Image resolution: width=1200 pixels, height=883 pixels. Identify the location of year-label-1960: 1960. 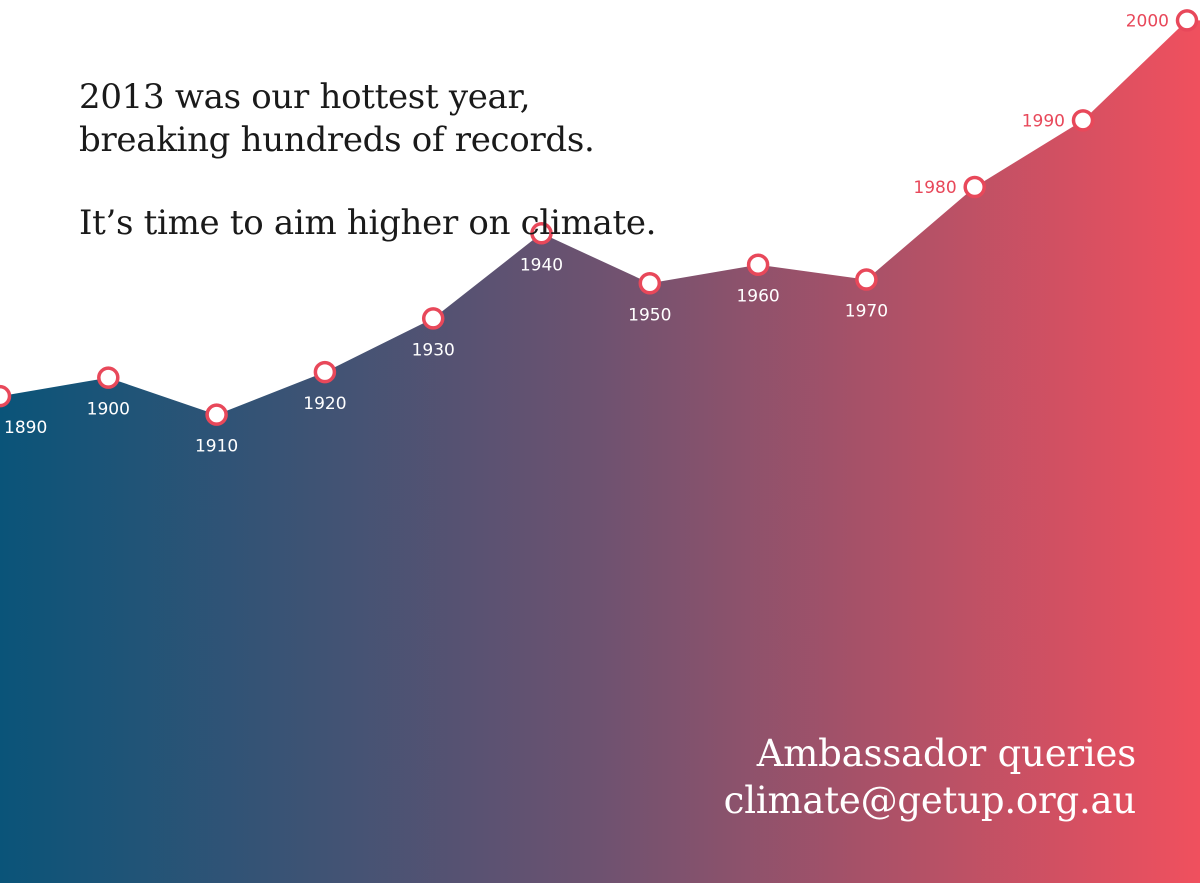
(757, 297).